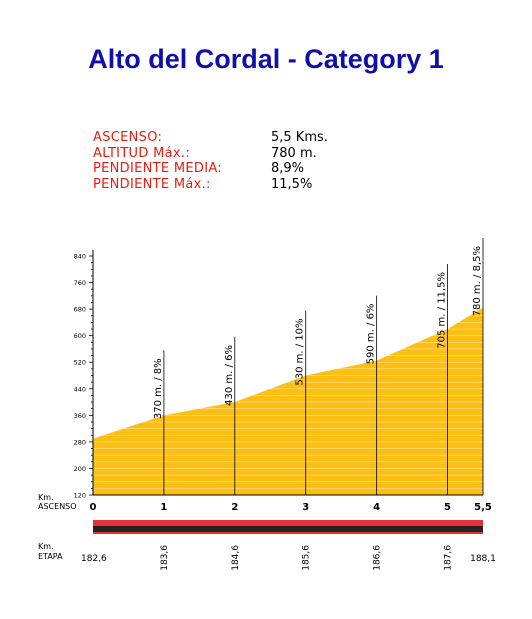 The image size is (532, 619). I want to click on x-axis-label-ascenso: ASCENSO, so click(57, 506).